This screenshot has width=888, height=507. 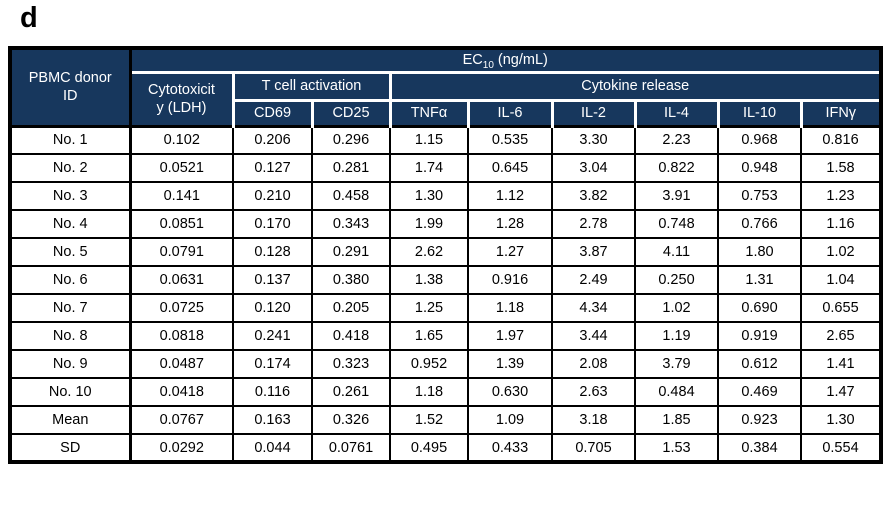 I want to click on value-cell: 0.0851, so click(x=181, y=224).